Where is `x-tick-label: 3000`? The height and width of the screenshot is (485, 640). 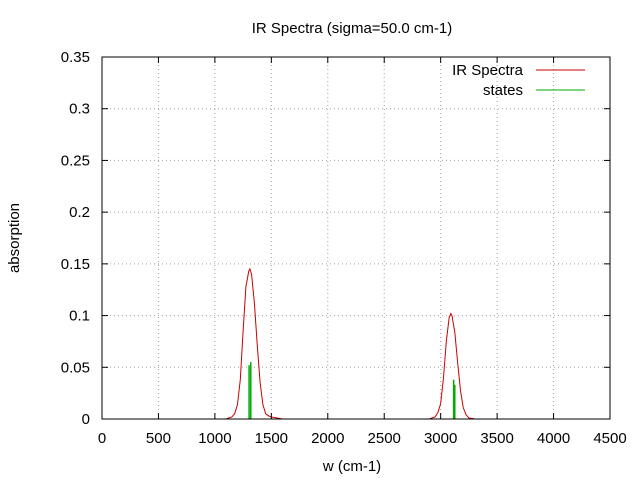 x-tick-label: 3000 is located at coordinates (440, 438).